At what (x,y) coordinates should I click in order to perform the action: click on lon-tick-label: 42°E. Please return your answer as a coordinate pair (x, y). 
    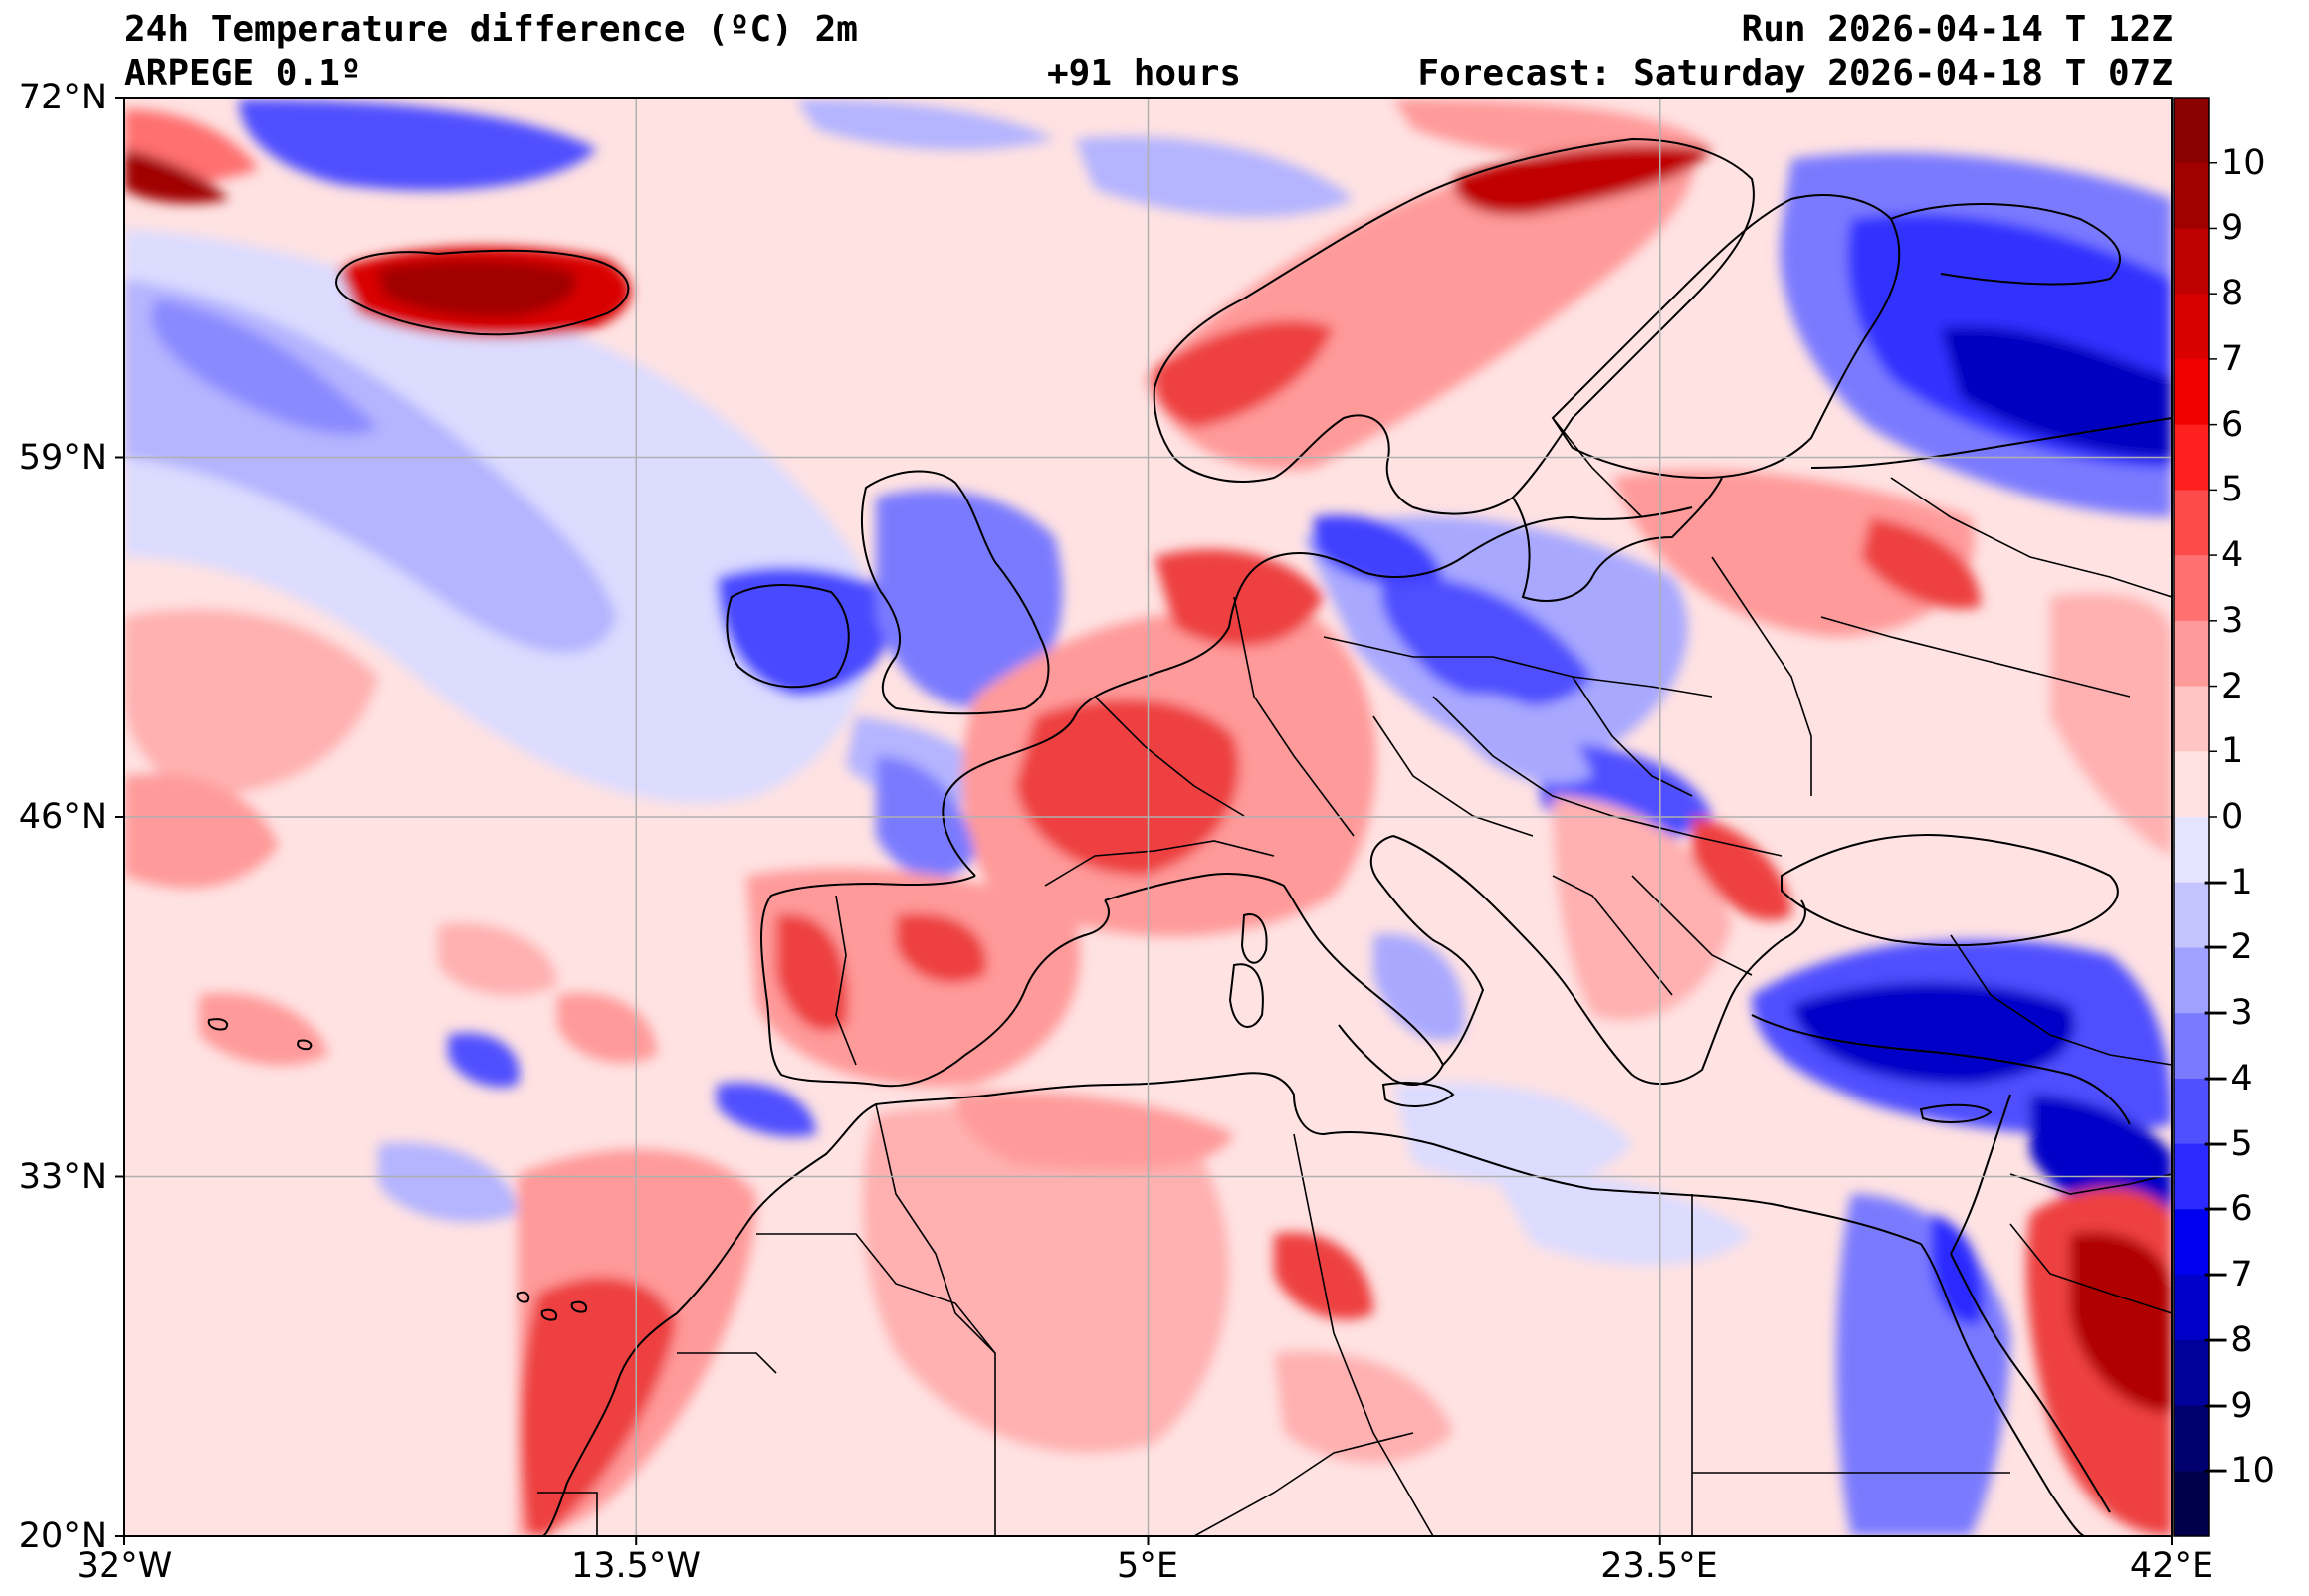
    Looking at the image, I should click on (2171, 1566).